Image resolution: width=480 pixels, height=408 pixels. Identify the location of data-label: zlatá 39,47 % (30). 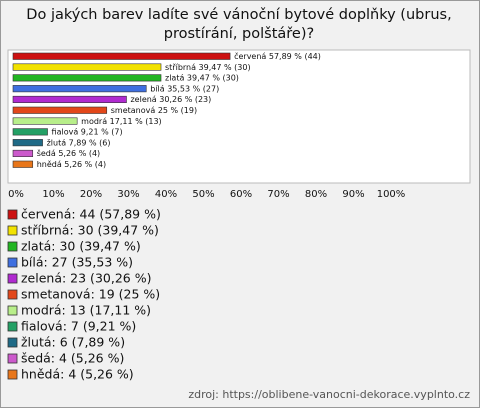
(202, 78).